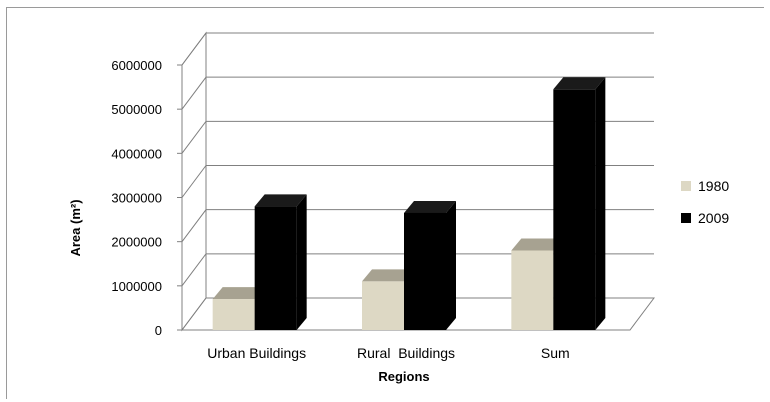 The width and height of the screenshot is (770, 402). I want to click on floor, so click(418, 314).